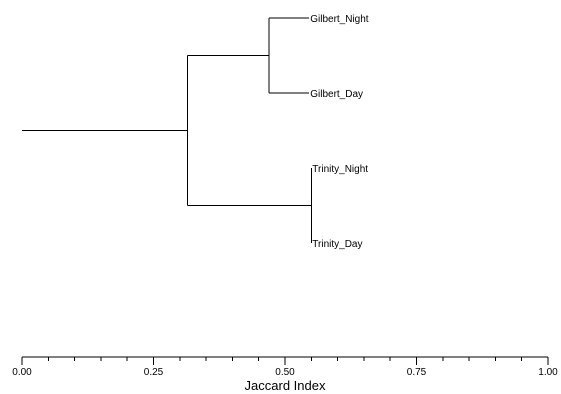  I want to click on leaf-label: Trinity_Night, so click(340, 169).